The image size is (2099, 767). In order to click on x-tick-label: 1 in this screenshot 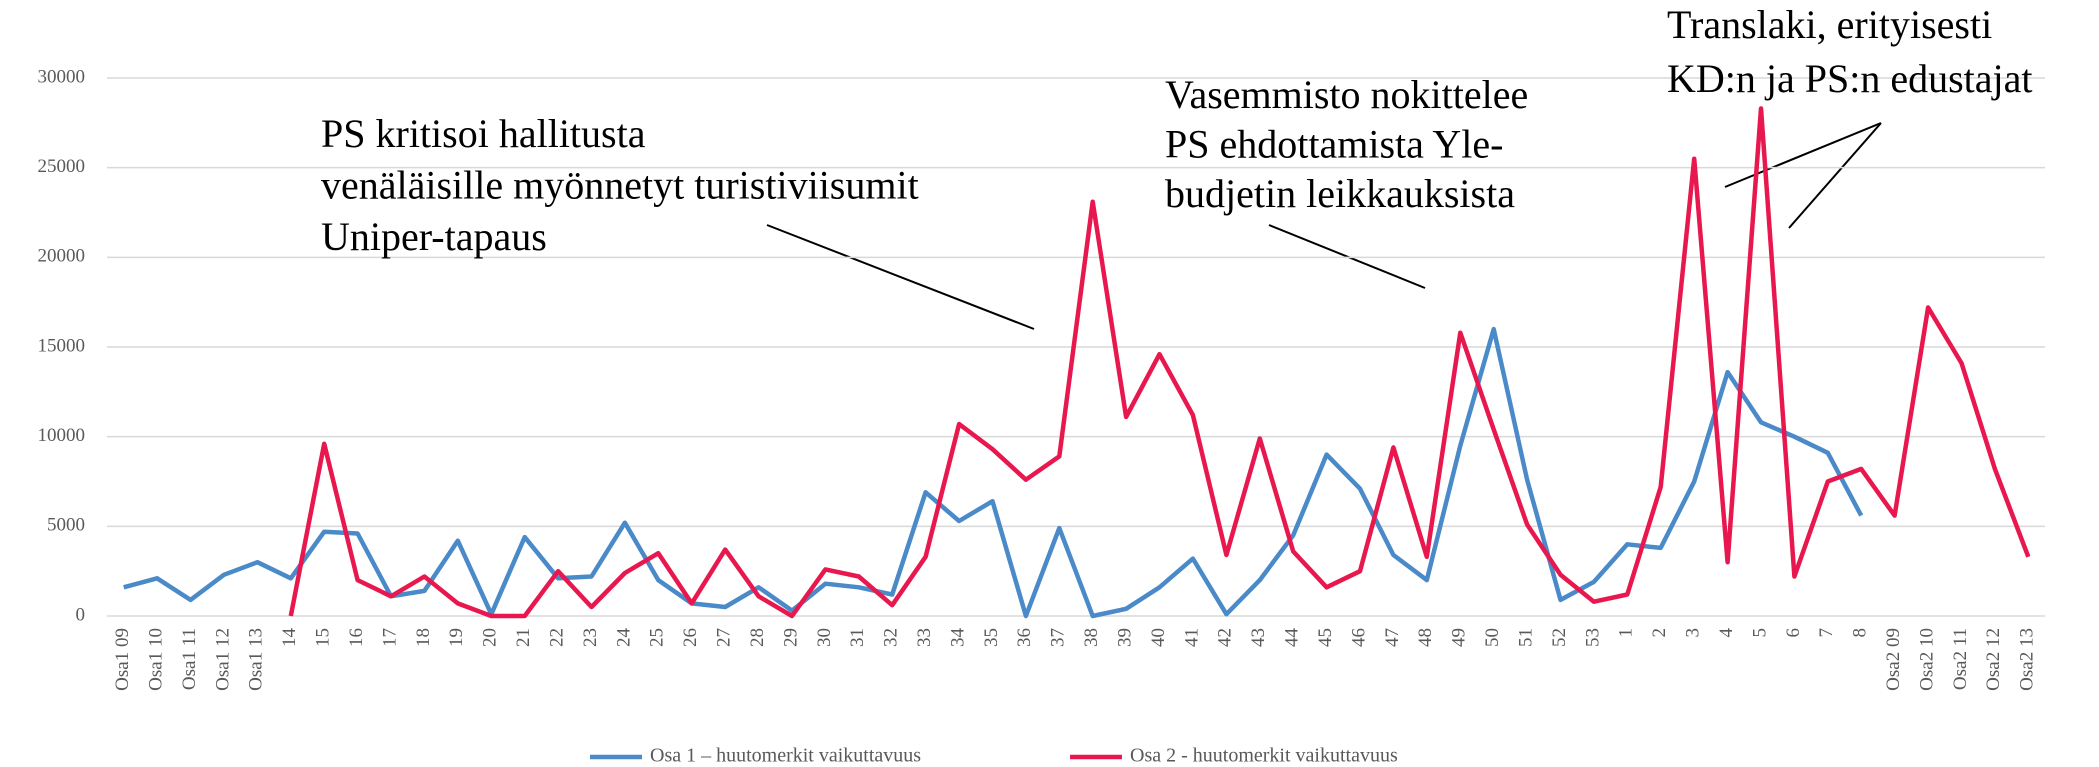, I will do `click(1626, 633)`.